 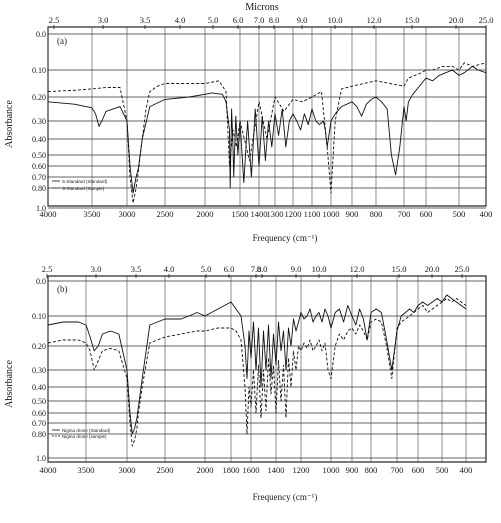 What do you see at coordinates (39, 177) in the screenshot?
I see `panel-a-y-tick-label: 0.70` at bounding box center [39, 177].